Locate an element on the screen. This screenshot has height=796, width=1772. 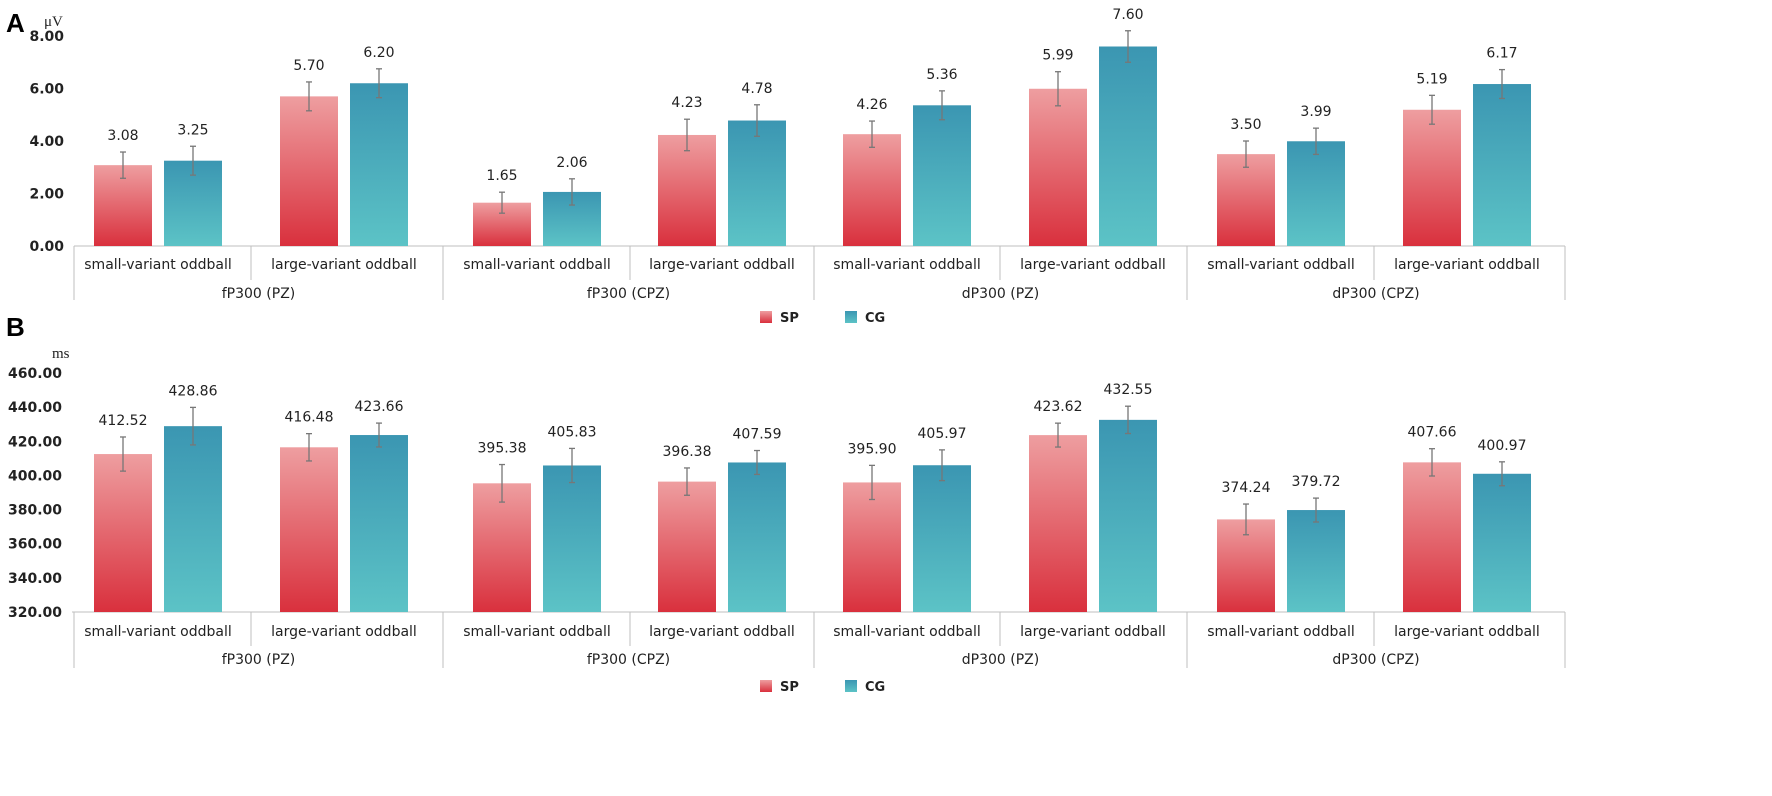
data-label-sp: 3.50 is located at coordinates (1245, 125).